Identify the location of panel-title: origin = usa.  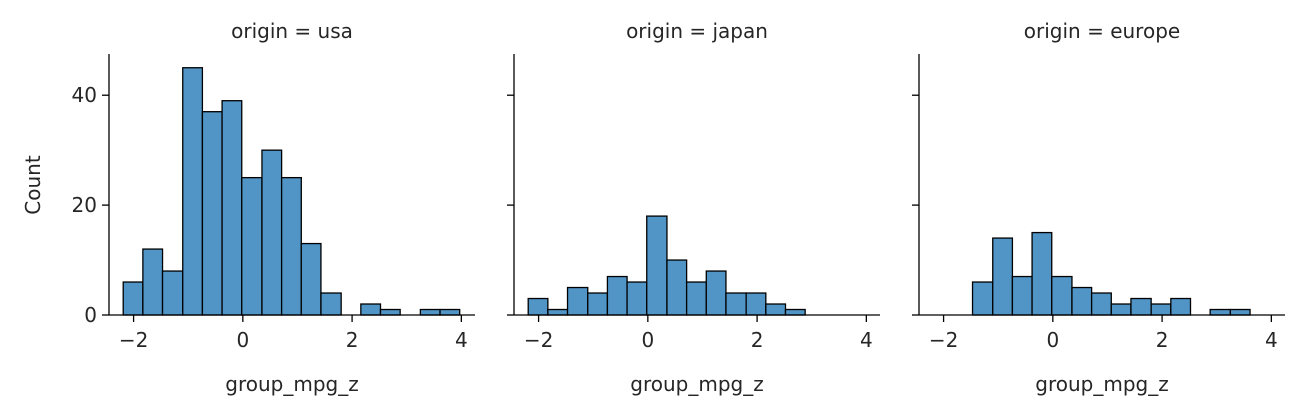
(292, 31).